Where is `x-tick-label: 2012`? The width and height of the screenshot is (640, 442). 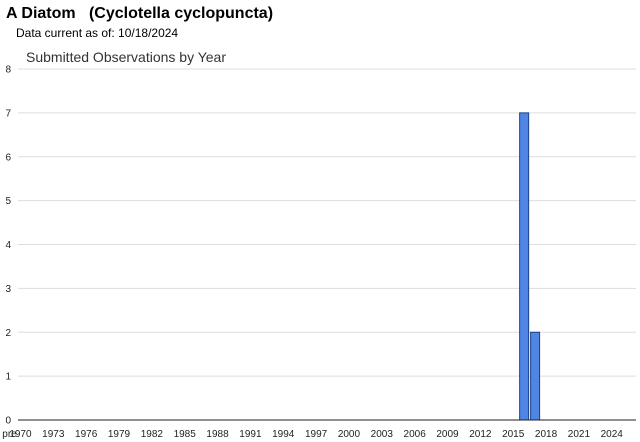 x-tick-label: 2012 is located at coordinates (480, 434).